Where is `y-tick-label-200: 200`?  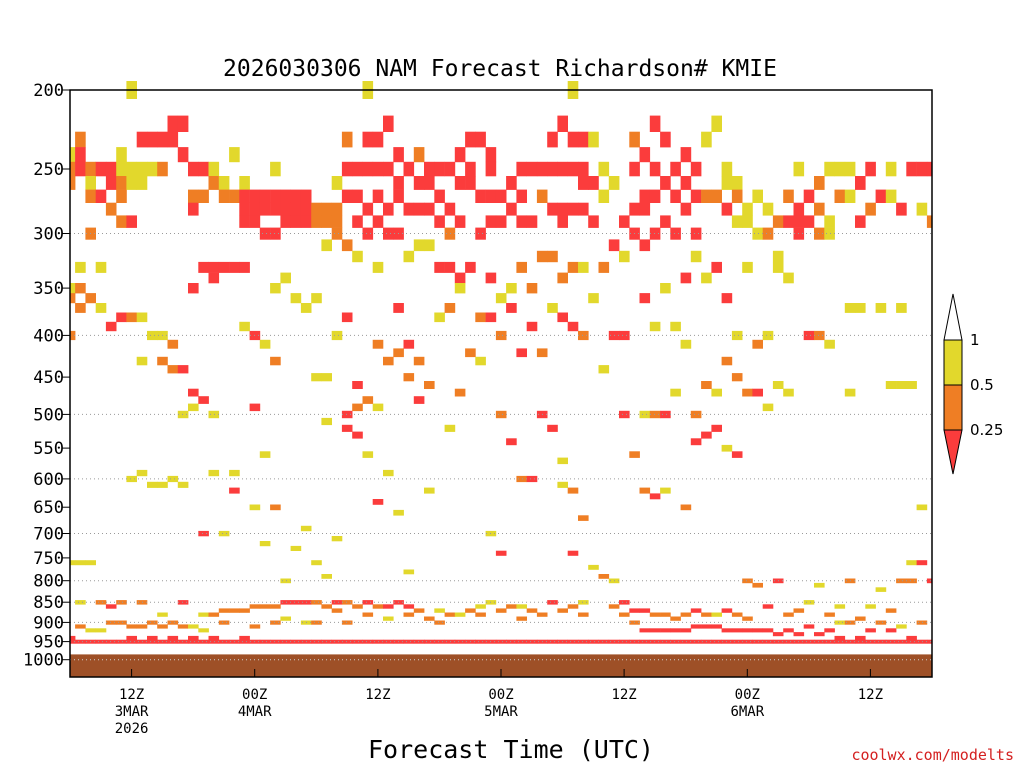 y-tick-label-200: 200 is located at coordinates (48, 91).